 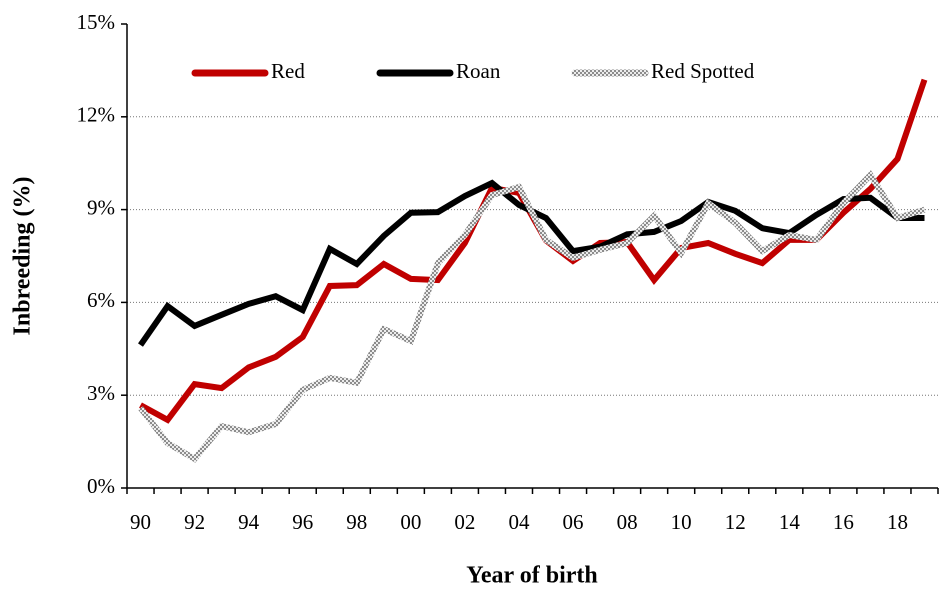 I want to click on x-tick-label: 00, so click(x=410, y=522).